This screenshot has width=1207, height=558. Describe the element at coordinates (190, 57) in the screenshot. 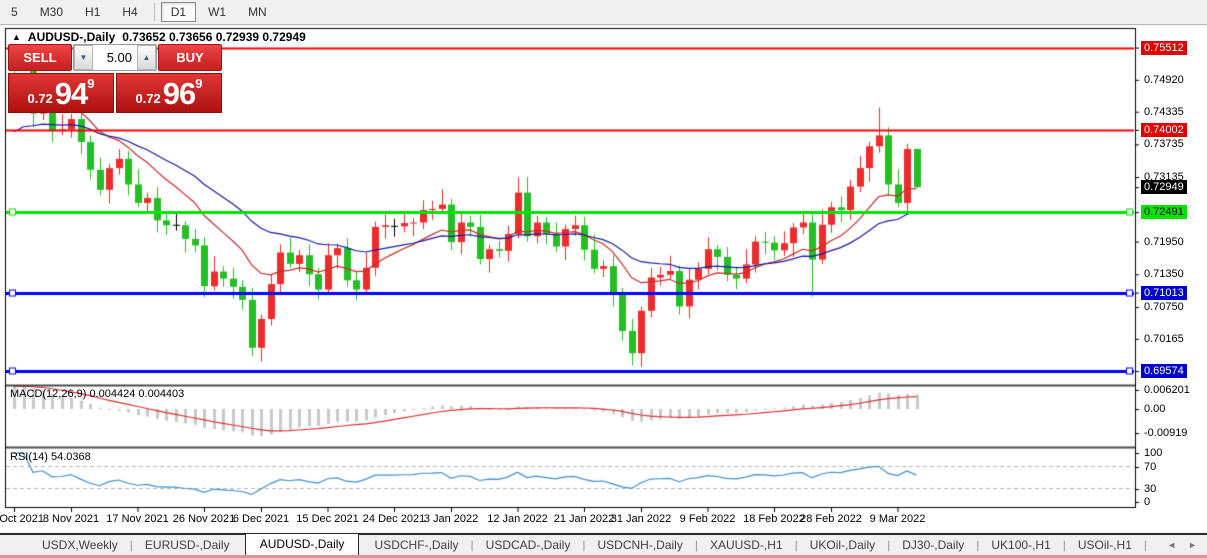

I see `buy-button: BUY` at that location.